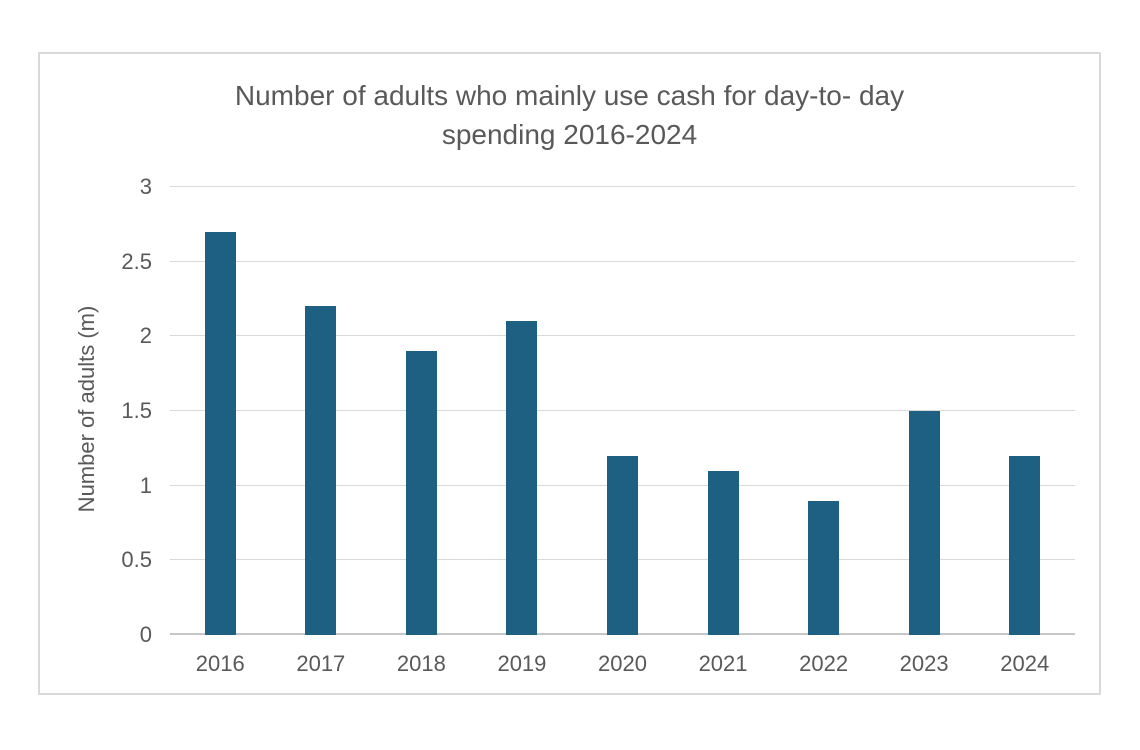 Image resolution: width=1140 pixels, height=750 pixels. What do you see at coordinates (145, 634) in the screenshot?
I see `y-tick-label-0: 0` at bounding box center [145, 634].